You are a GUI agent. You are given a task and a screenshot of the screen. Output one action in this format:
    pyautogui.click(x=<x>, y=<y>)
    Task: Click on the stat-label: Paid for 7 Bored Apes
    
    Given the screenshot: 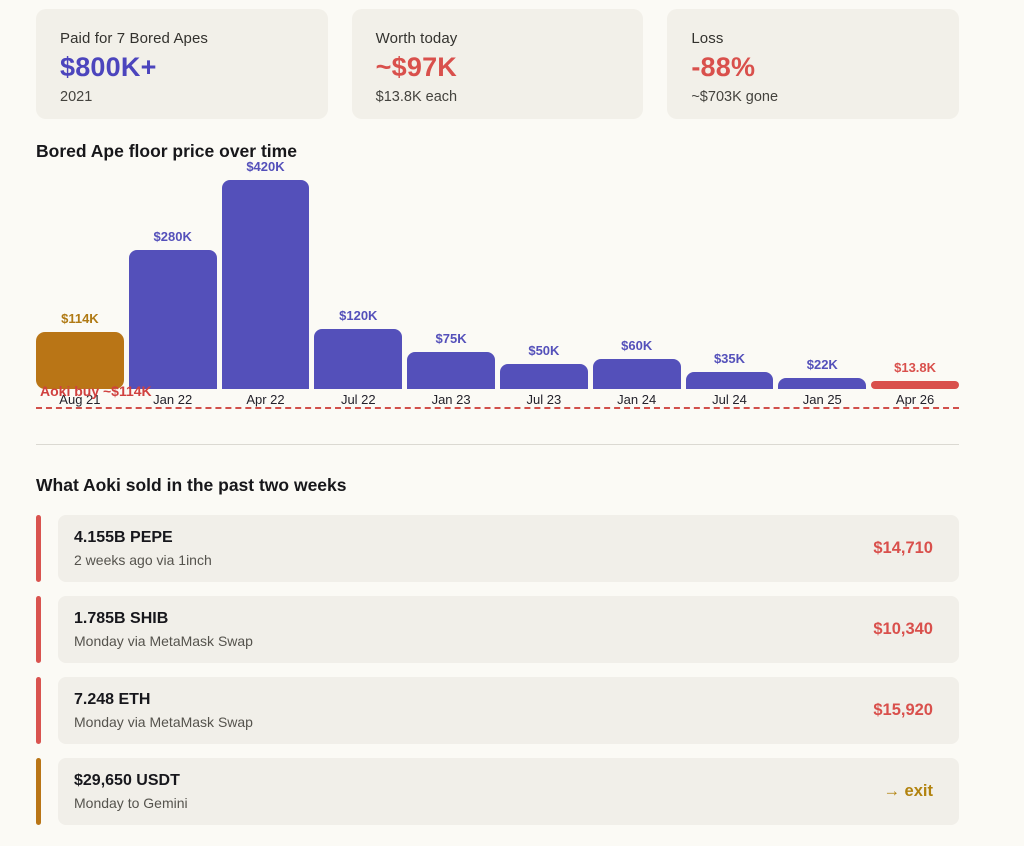 What is the action you would take?
    pyautogui.click(x=134, y=38)
    